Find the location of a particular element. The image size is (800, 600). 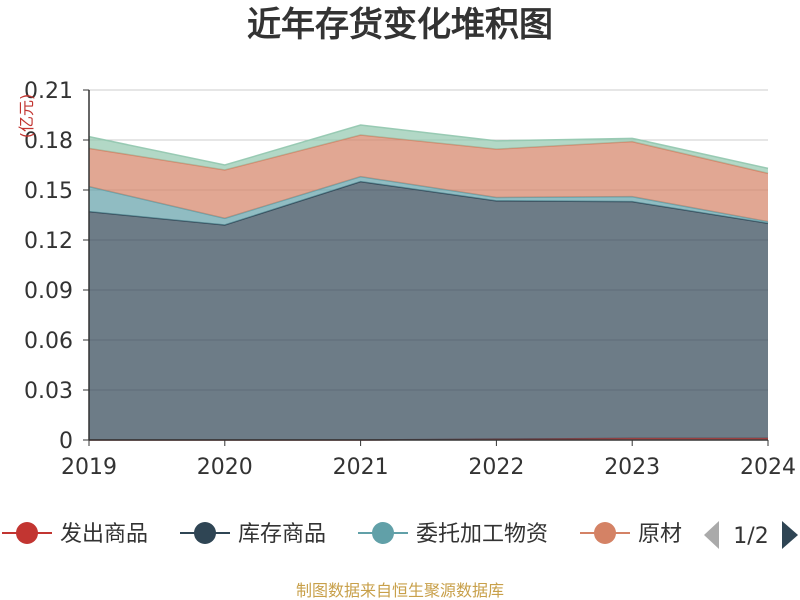

legend-page-indicator: 1/2 is located at coordinates (750, 536).